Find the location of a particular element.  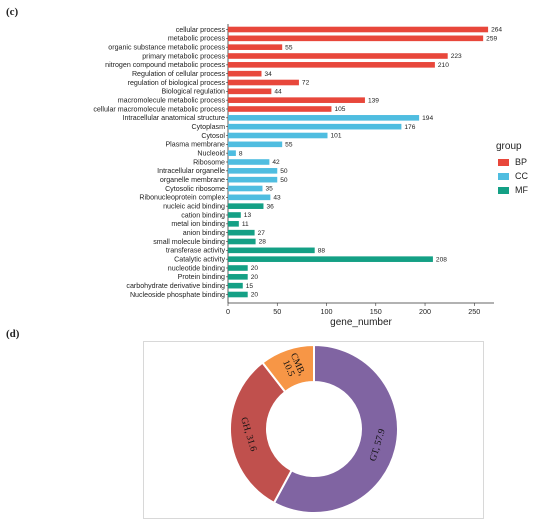

value-label-8: 44 is located at coordinates (278, 92).